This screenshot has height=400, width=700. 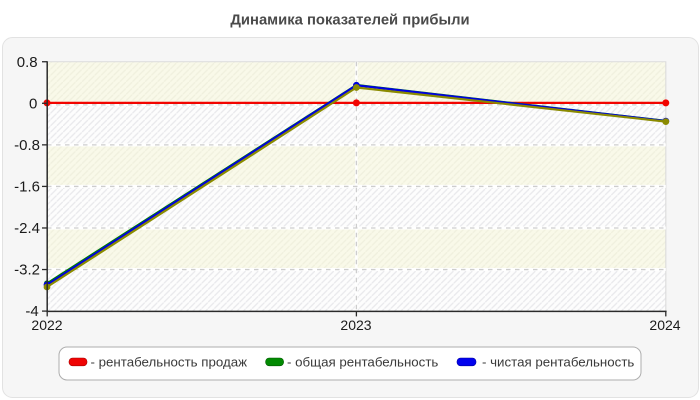 I want to click on svg-text: 0, so click(x=33, y=103).